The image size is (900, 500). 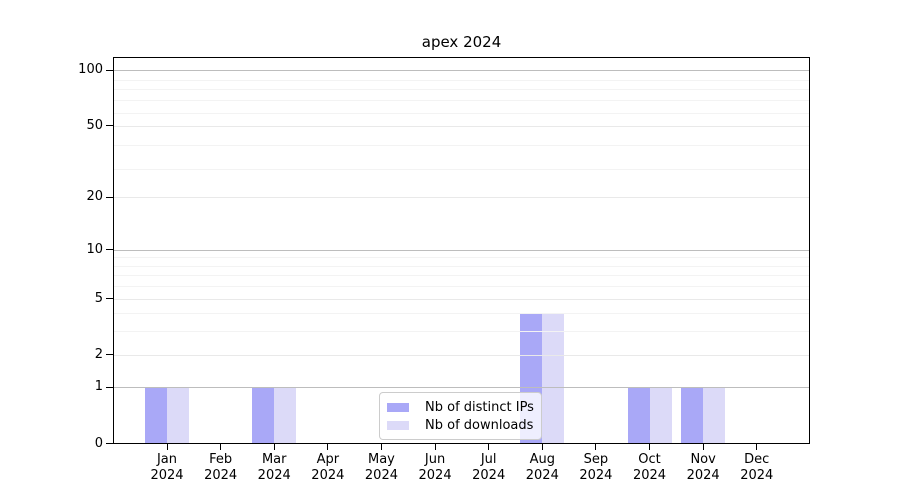 What do you see at coordinates (263, 415) in the screenshot?
I see `bar-distinct-ips-mar` at bounding box center [263, 415].